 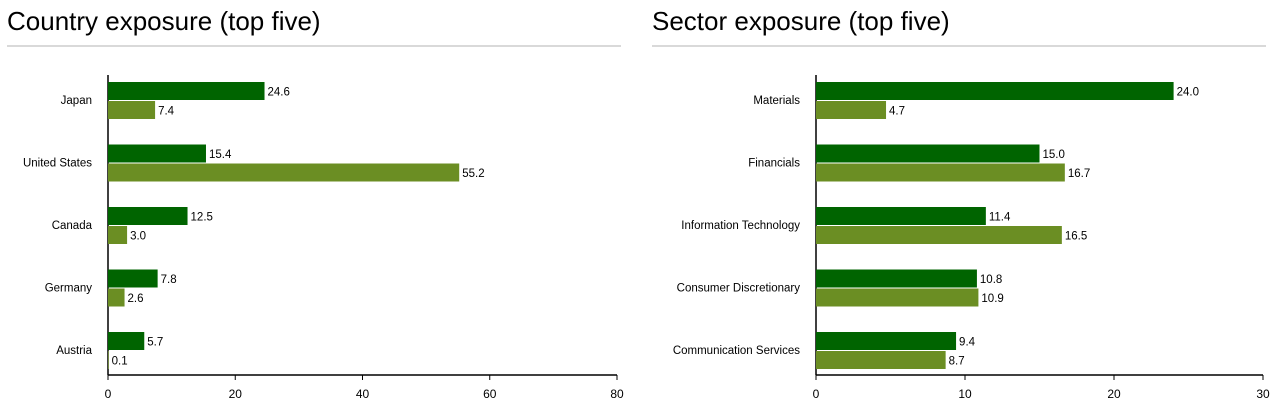 I want to click on country-category-label: Austria, so click(x=74, y=351).